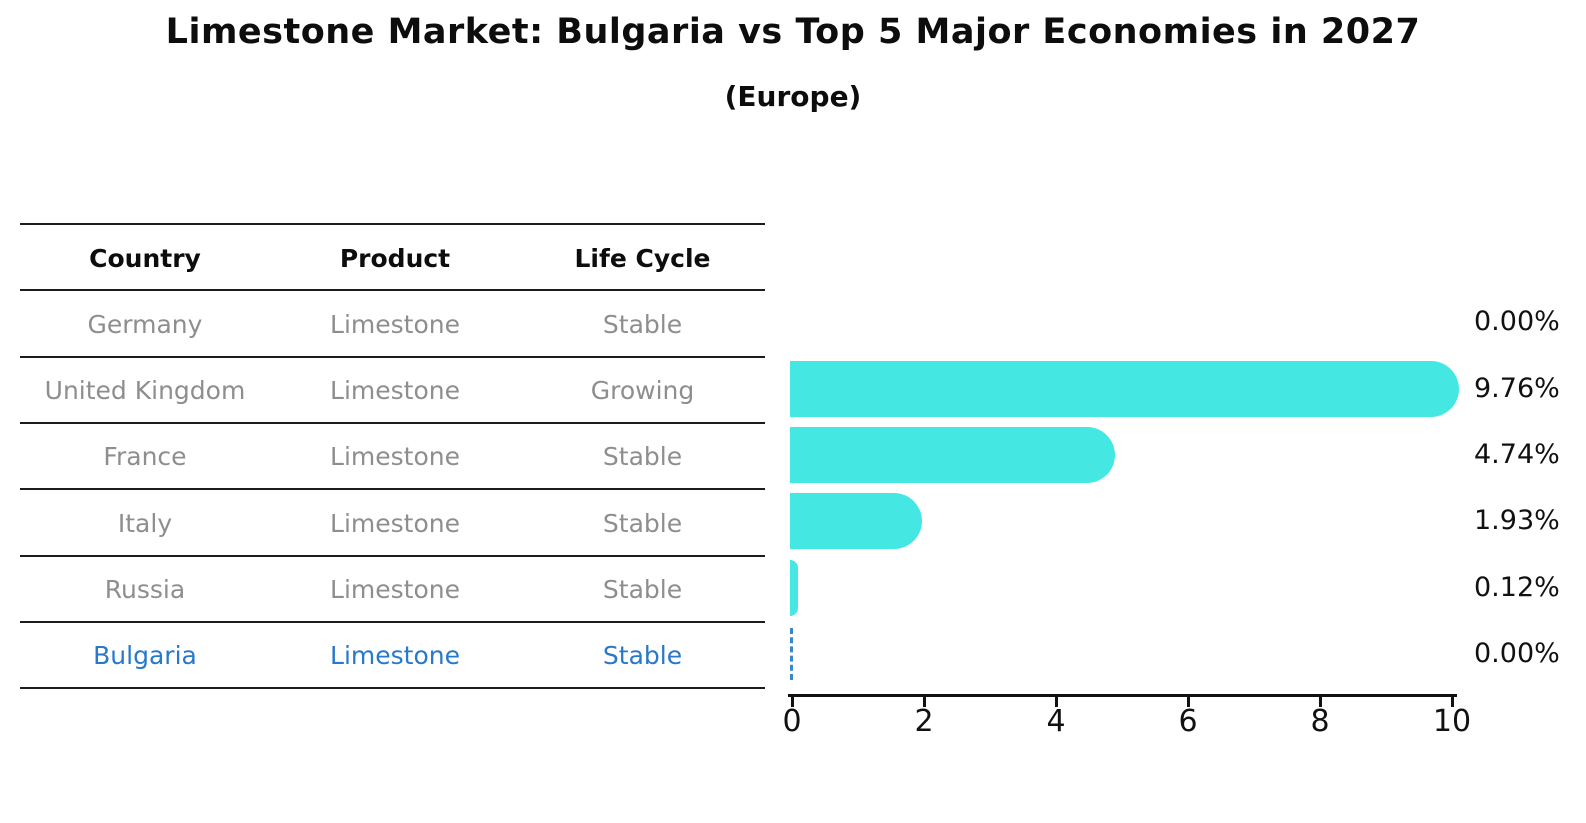 Image resolution: width=1586 pixels, height=823 pixels. I want to click on bar-russia, so click(794, 587).